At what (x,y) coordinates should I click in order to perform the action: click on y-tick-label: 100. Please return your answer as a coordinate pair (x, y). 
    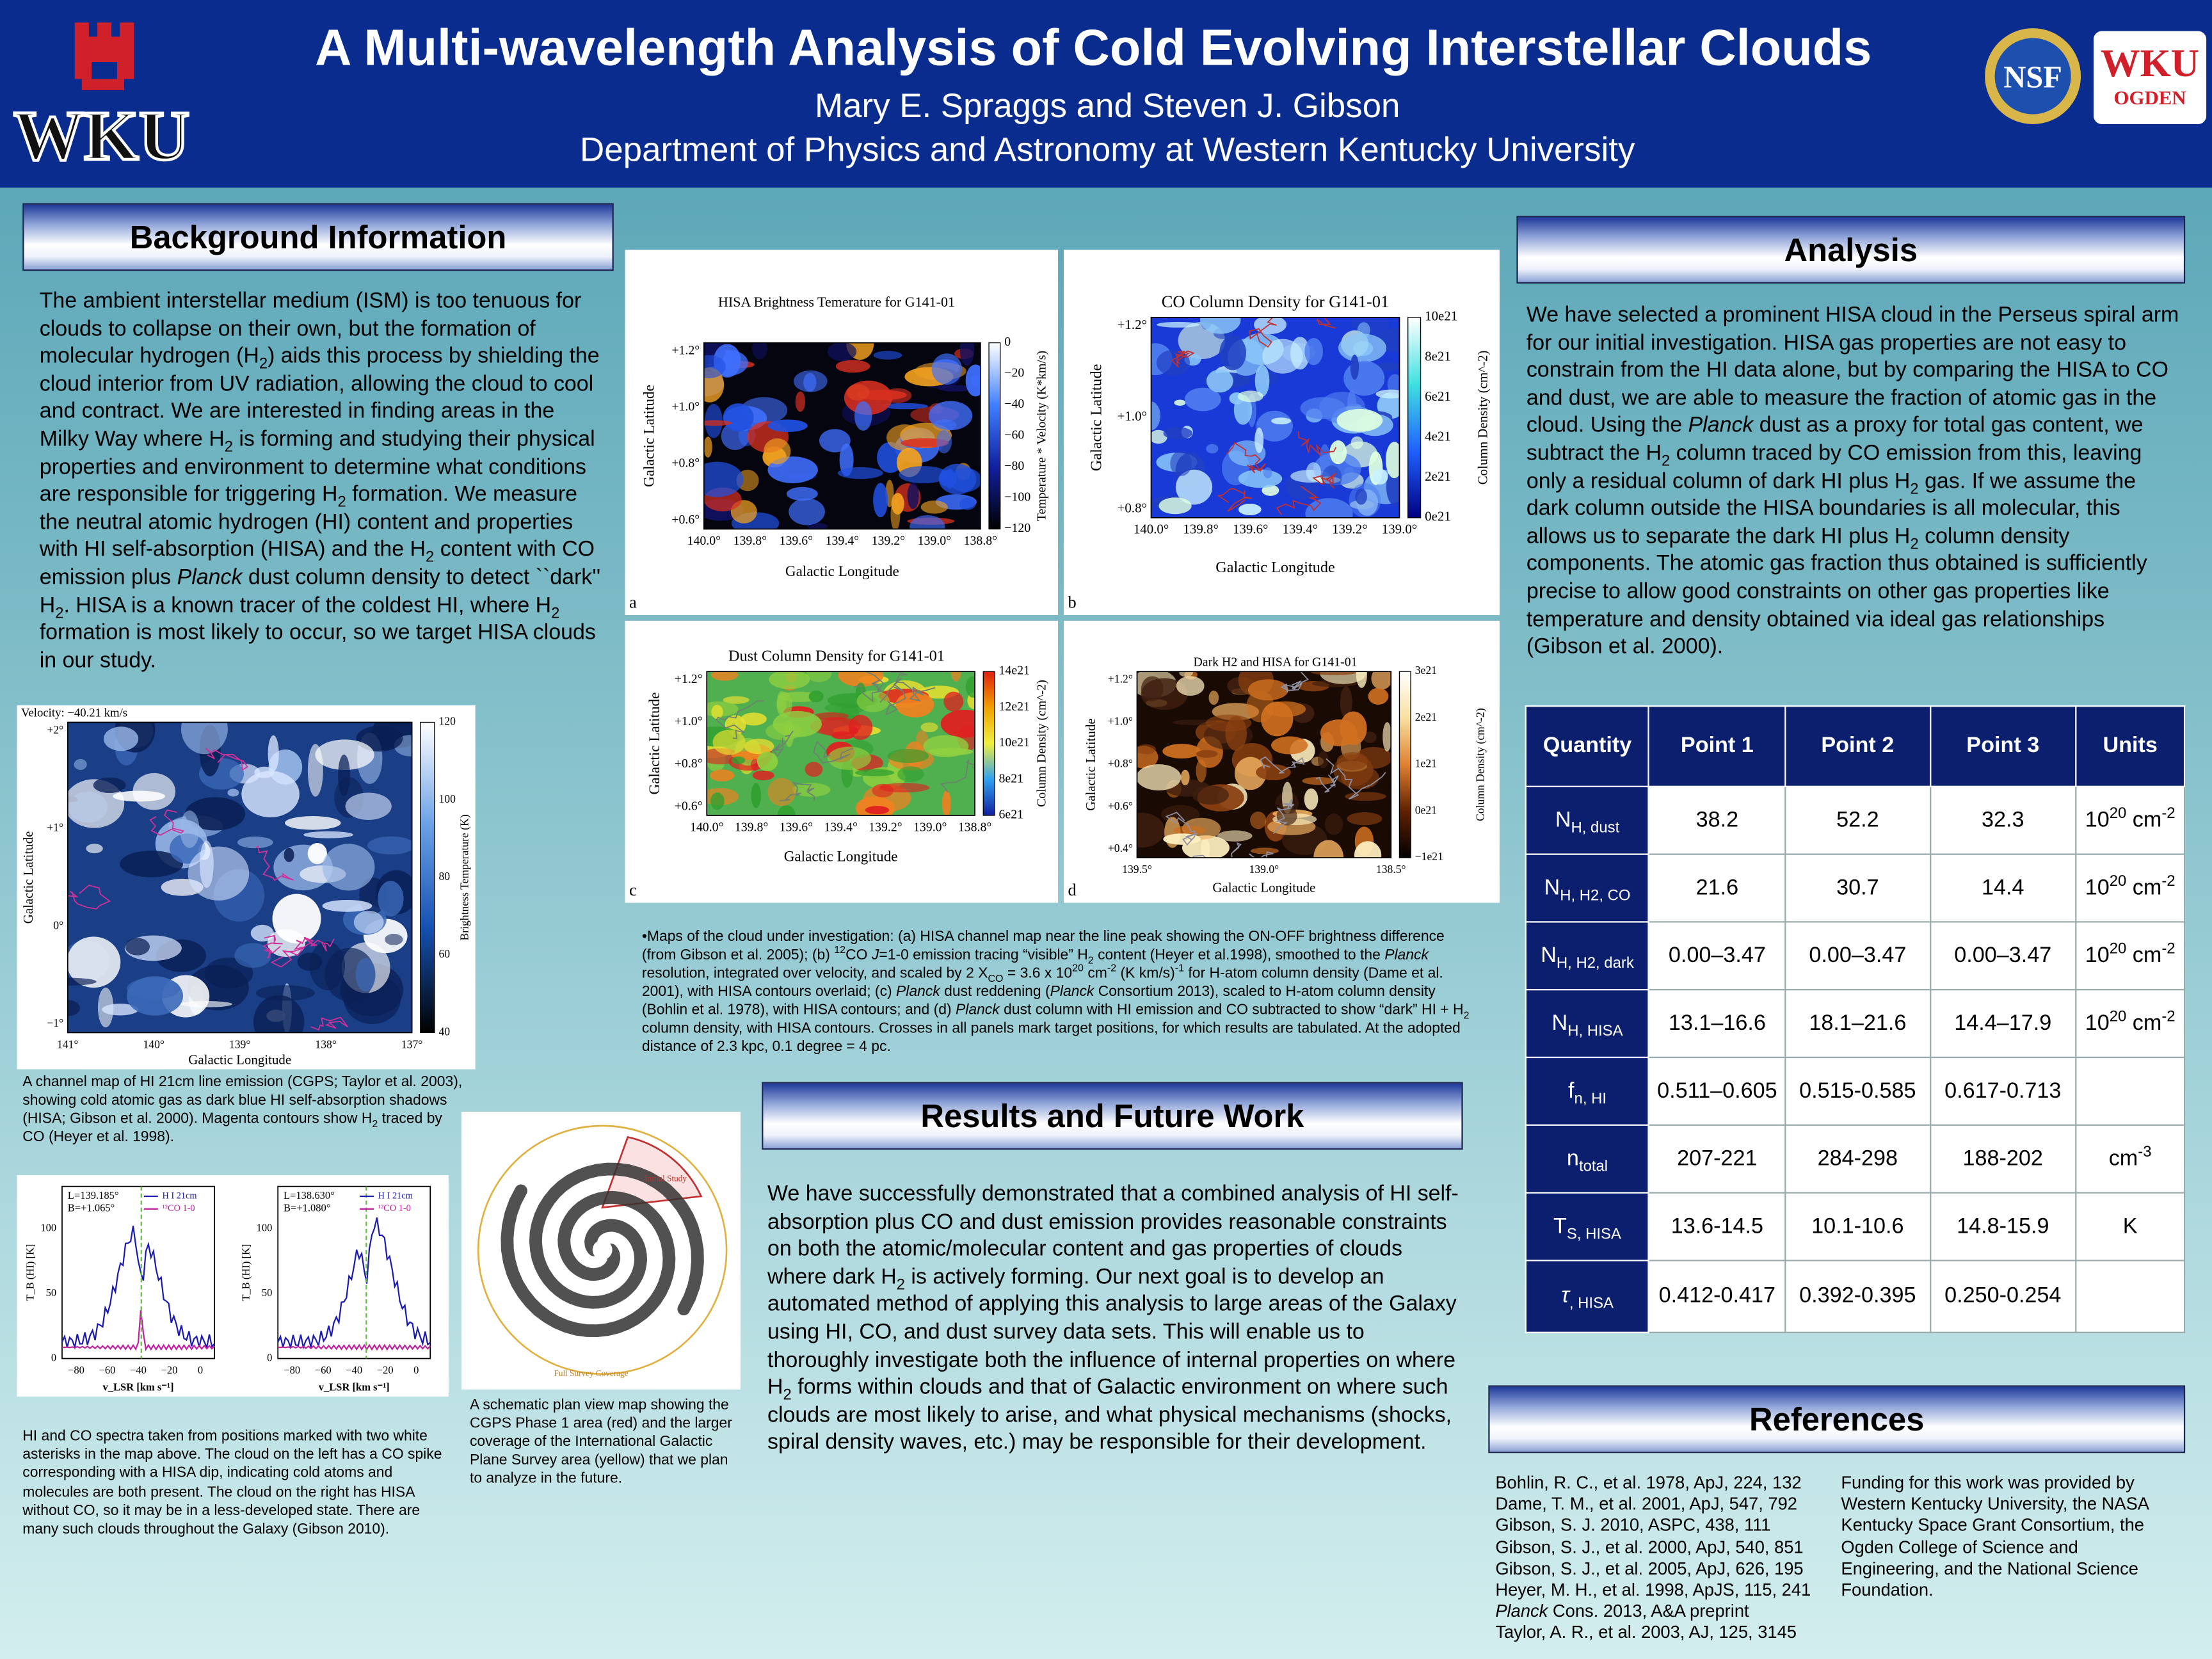
    Looking at the image, I should click on (48, 1228).